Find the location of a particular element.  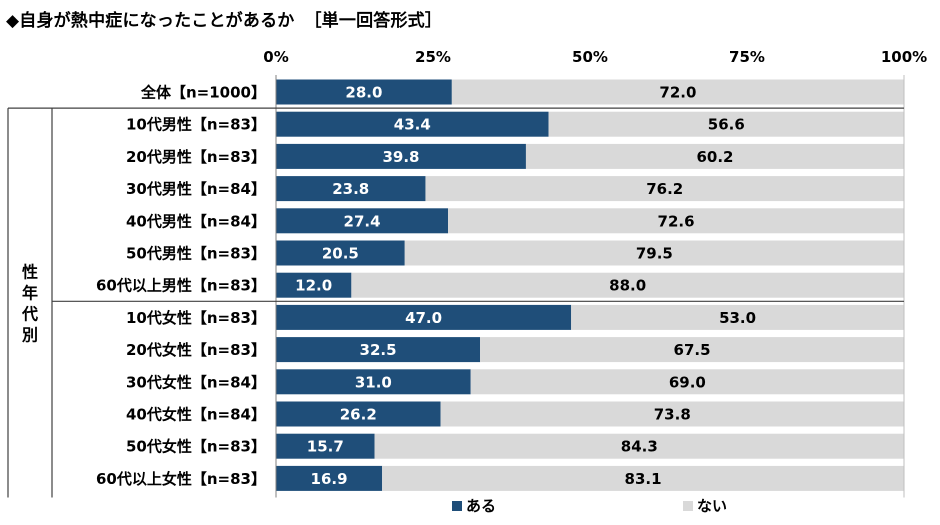

data-label: 31.0 is located at coordinates (373, 382).